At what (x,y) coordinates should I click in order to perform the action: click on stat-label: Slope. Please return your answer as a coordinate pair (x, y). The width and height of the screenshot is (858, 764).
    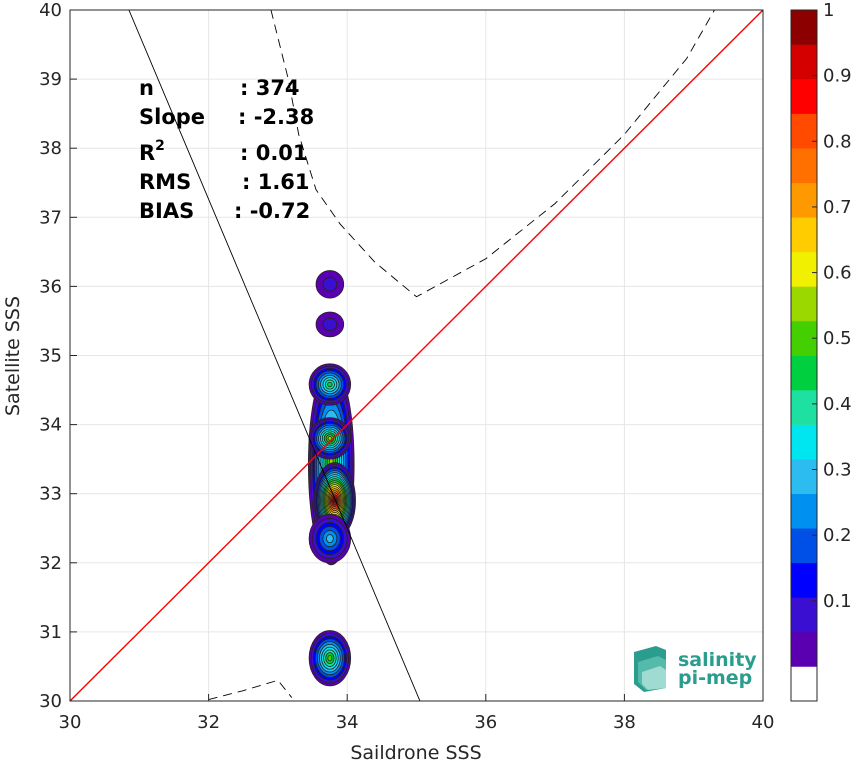
    Looking at the image, I should click on (172, 117).